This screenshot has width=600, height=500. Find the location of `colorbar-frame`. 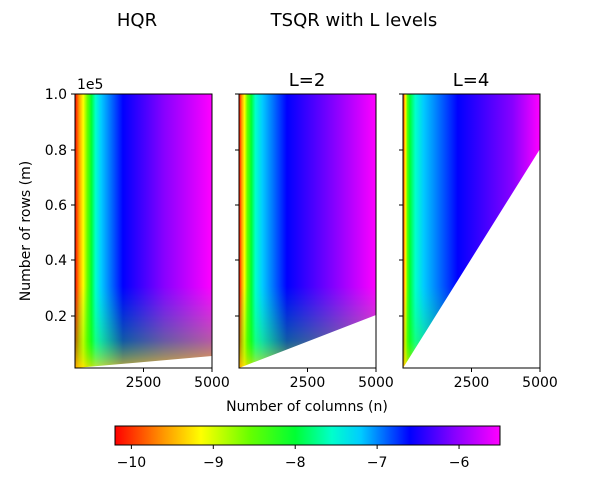

colorbar-frame is located at coordinates (307, 435).